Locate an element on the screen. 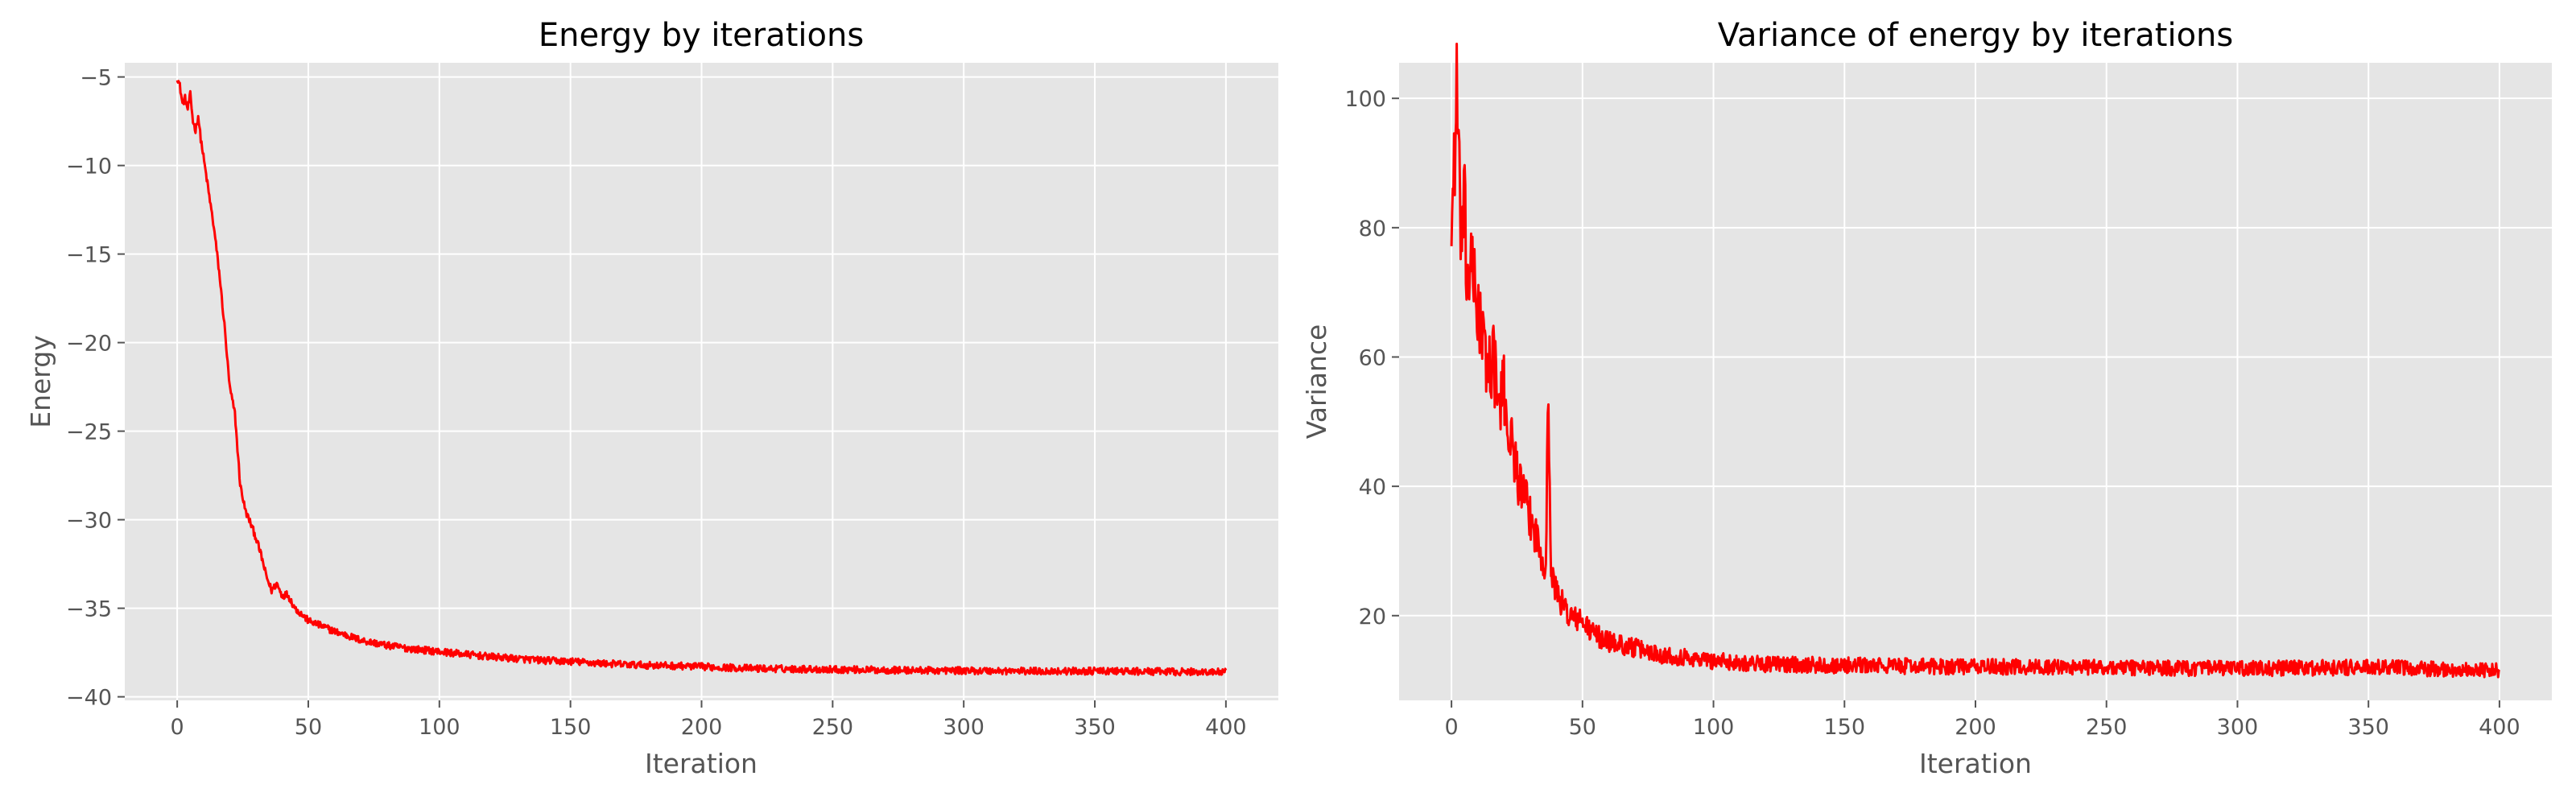  energy-y-tick-label: −15 is located at coordinates (89, 255).